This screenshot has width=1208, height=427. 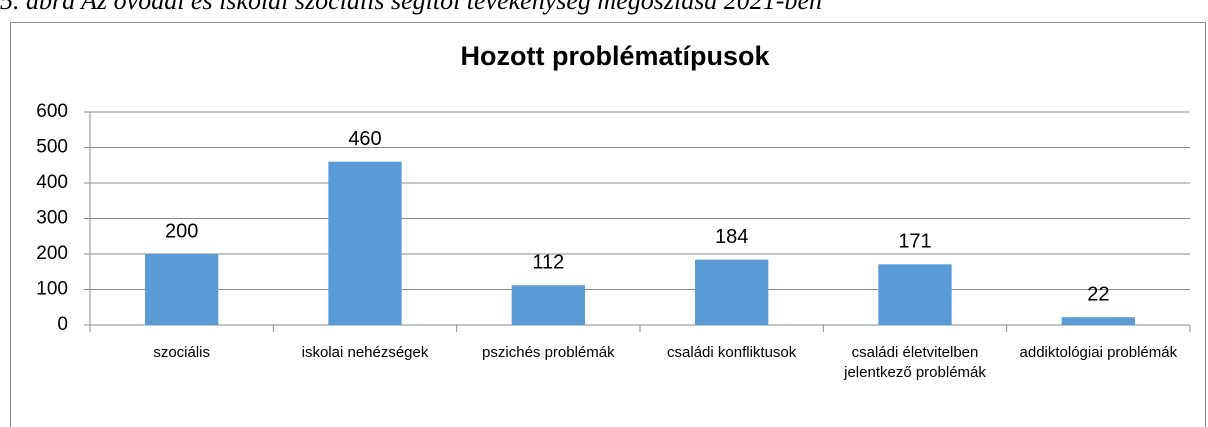 What do you see at coordinates (52, 147) in the screenshot?
I see `y-tick-label: 500` at bounding box center [52, 147].